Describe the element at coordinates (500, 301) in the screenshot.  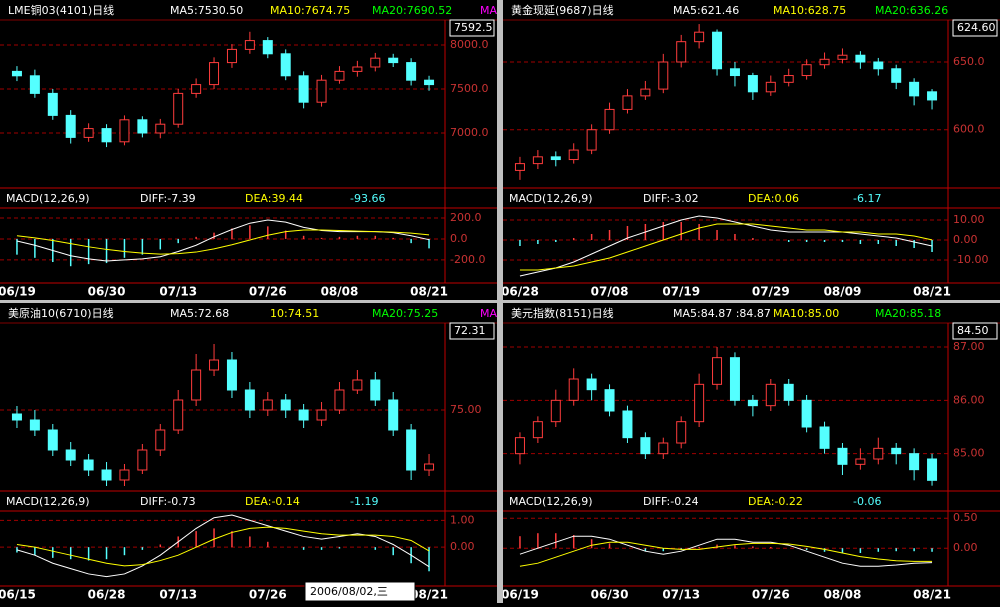
I see `divider` at that location.